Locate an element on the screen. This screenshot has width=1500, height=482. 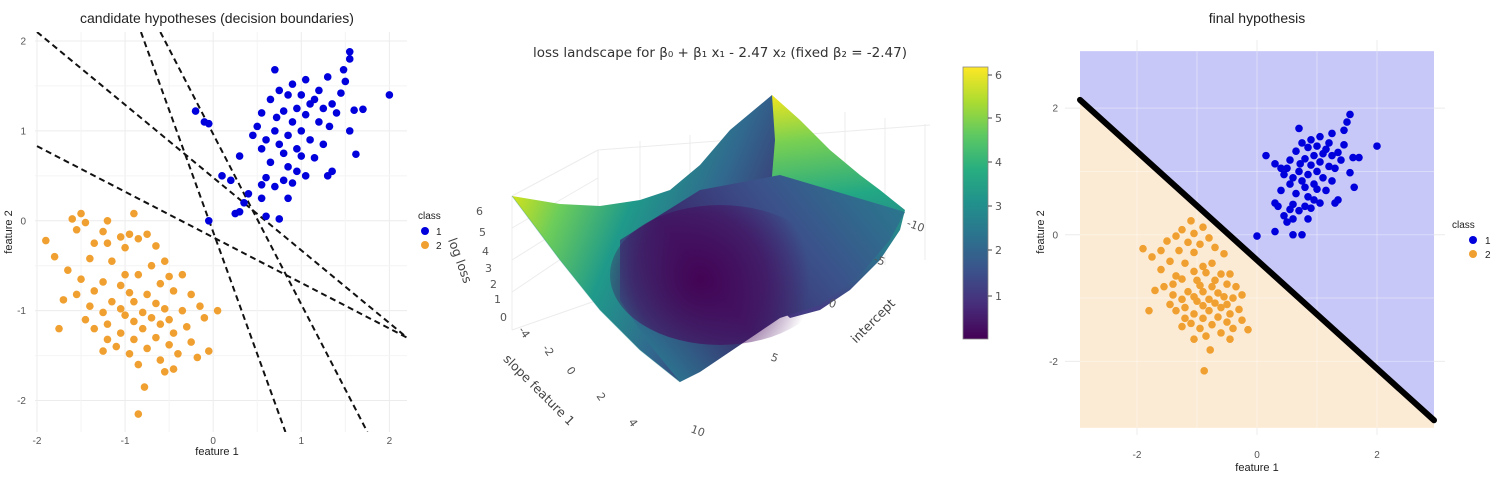
chart2-colorbar: 6 5 4 3 2 1 is located at coordinates (982, 203).